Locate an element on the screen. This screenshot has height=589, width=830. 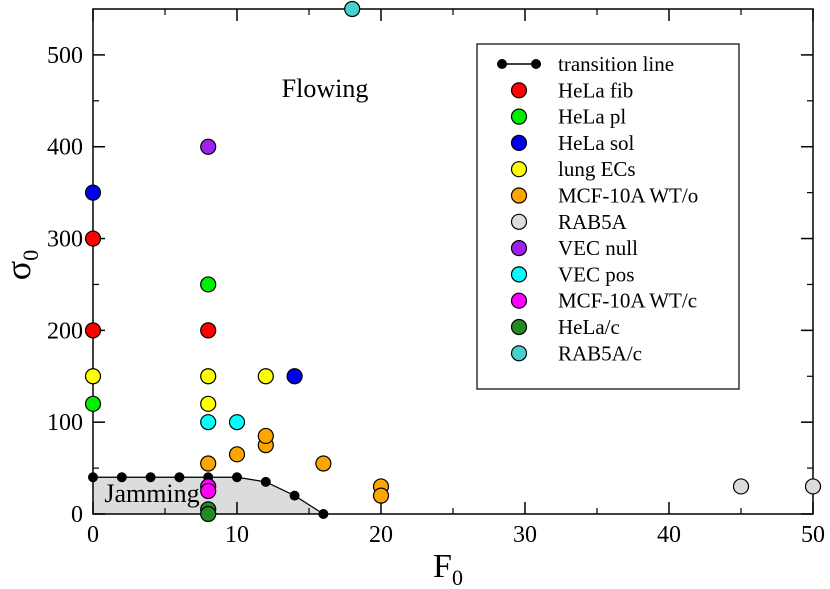
y-axis-label: σ0 is located at coordinates (21, 265).